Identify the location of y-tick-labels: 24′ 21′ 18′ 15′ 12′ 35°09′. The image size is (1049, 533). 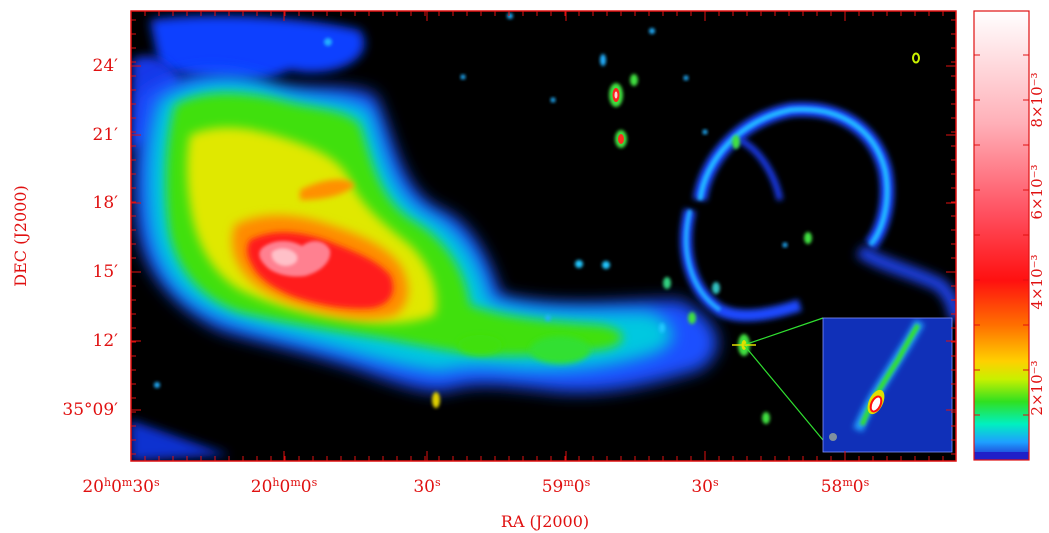
(90, 238).